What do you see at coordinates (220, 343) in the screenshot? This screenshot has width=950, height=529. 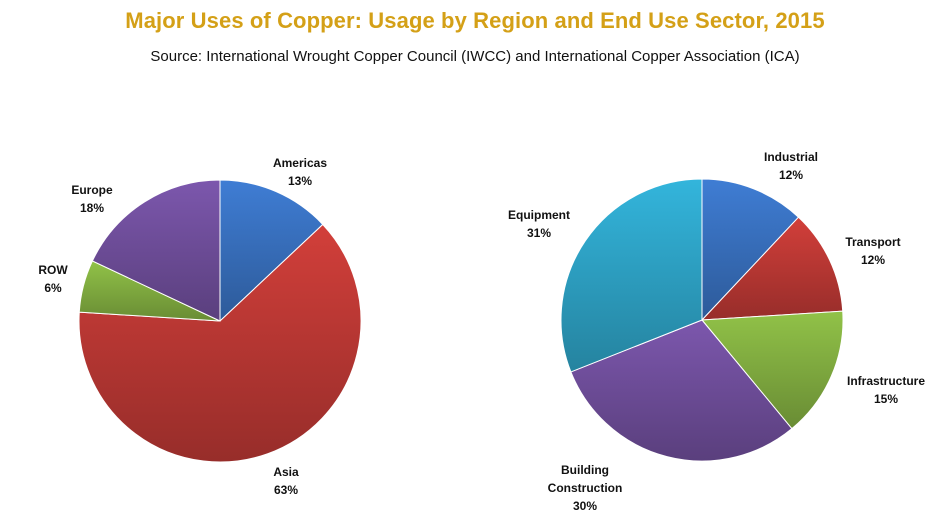 I see `pie-slice-asia` at bounding box center [220, 343].